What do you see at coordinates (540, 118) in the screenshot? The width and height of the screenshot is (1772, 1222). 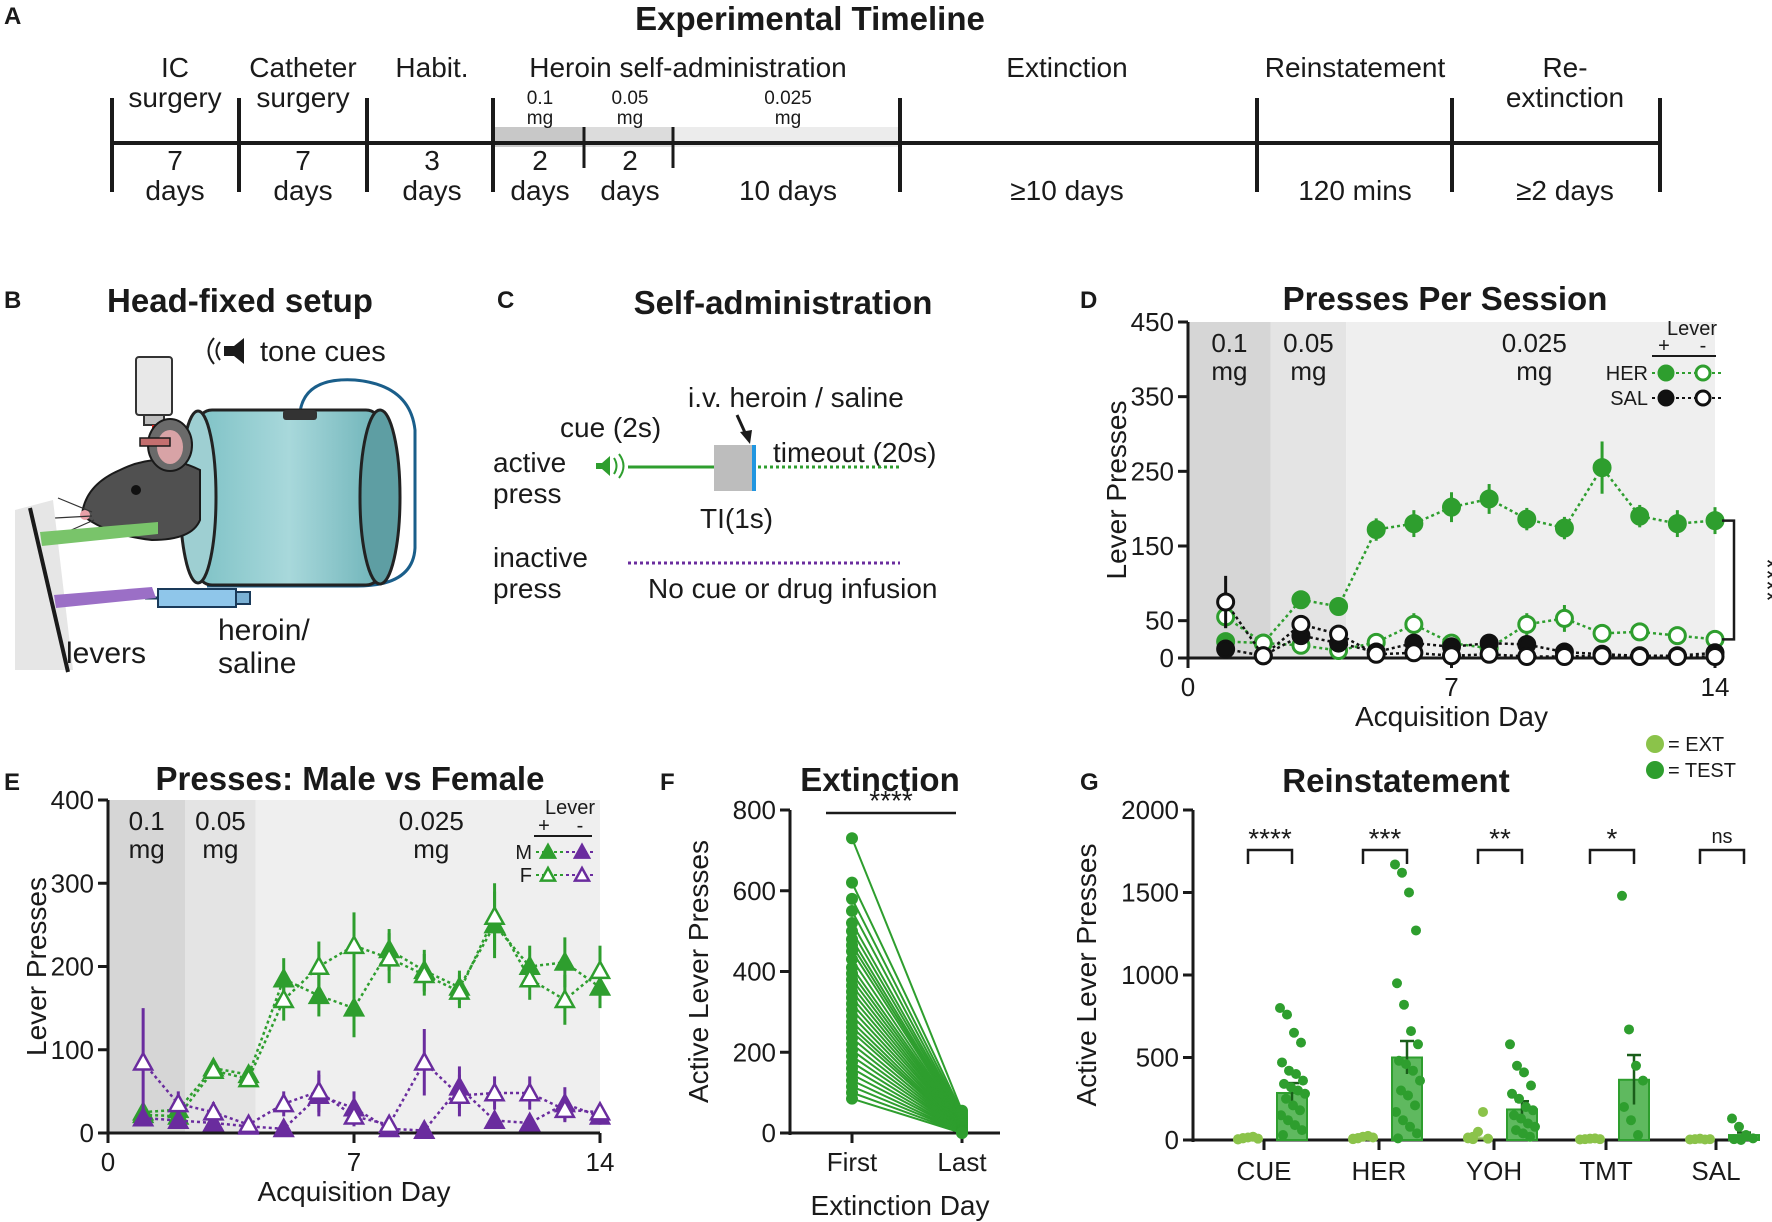 I see `dose-label: mg` at bounding box center [540, 118].